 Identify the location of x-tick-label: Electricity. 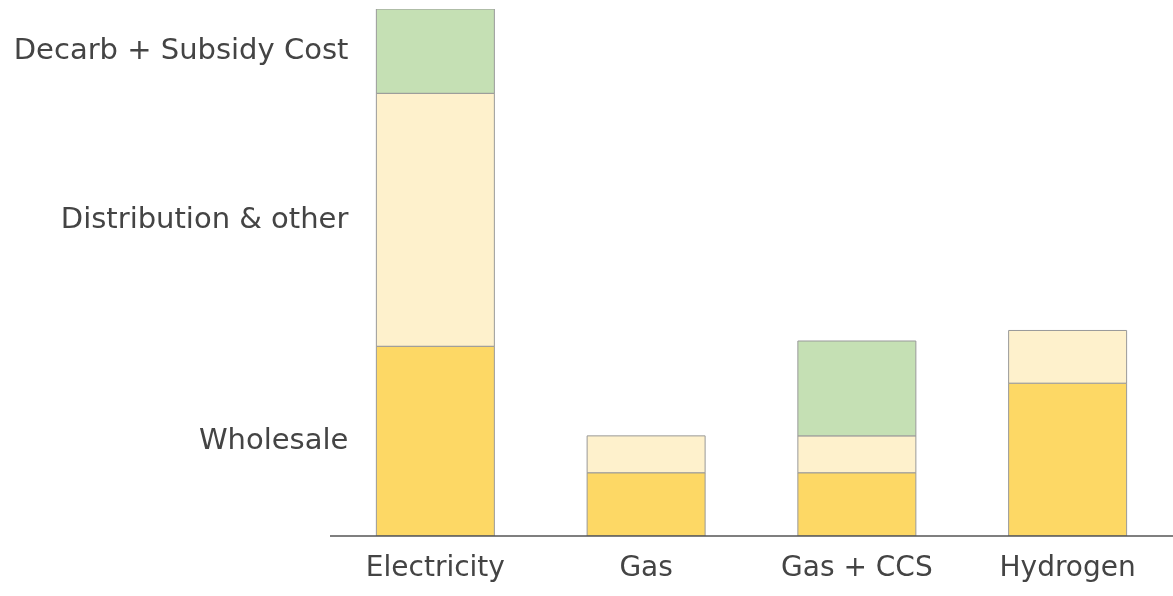
(435, 566).